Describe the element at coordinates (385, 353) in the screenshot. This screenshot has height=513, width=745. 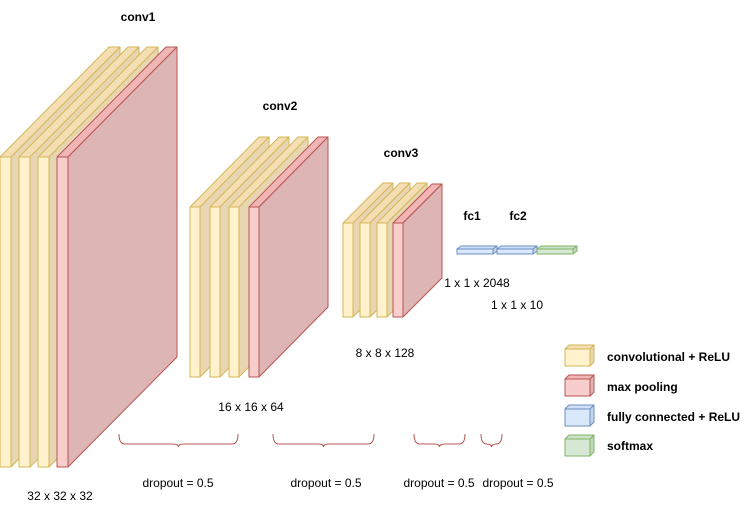
I see `conv3-dims: 8 x 8 x 128` at that location.